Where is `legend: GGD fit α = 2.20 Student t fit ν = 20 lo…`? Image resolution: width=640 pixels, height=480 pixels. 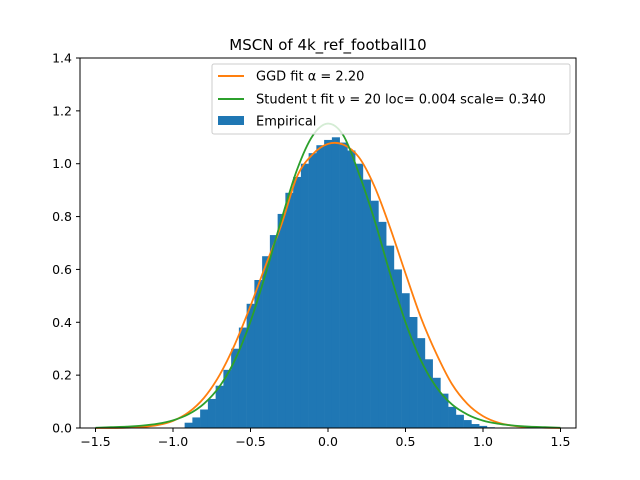 legend: GGD fit α = 2.20 Student t fit ν = 20 lo… is located at coordinates (391, 99).